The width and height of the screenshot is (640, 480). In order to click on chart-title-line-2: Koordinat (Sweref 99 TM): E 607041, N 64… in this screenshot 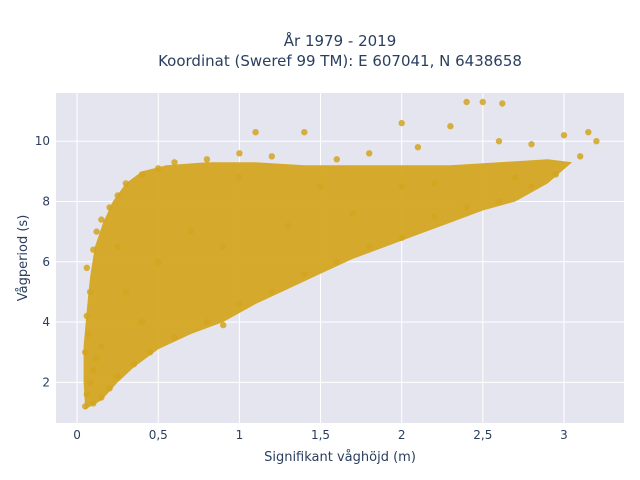, I will do `click(340, 61)`.